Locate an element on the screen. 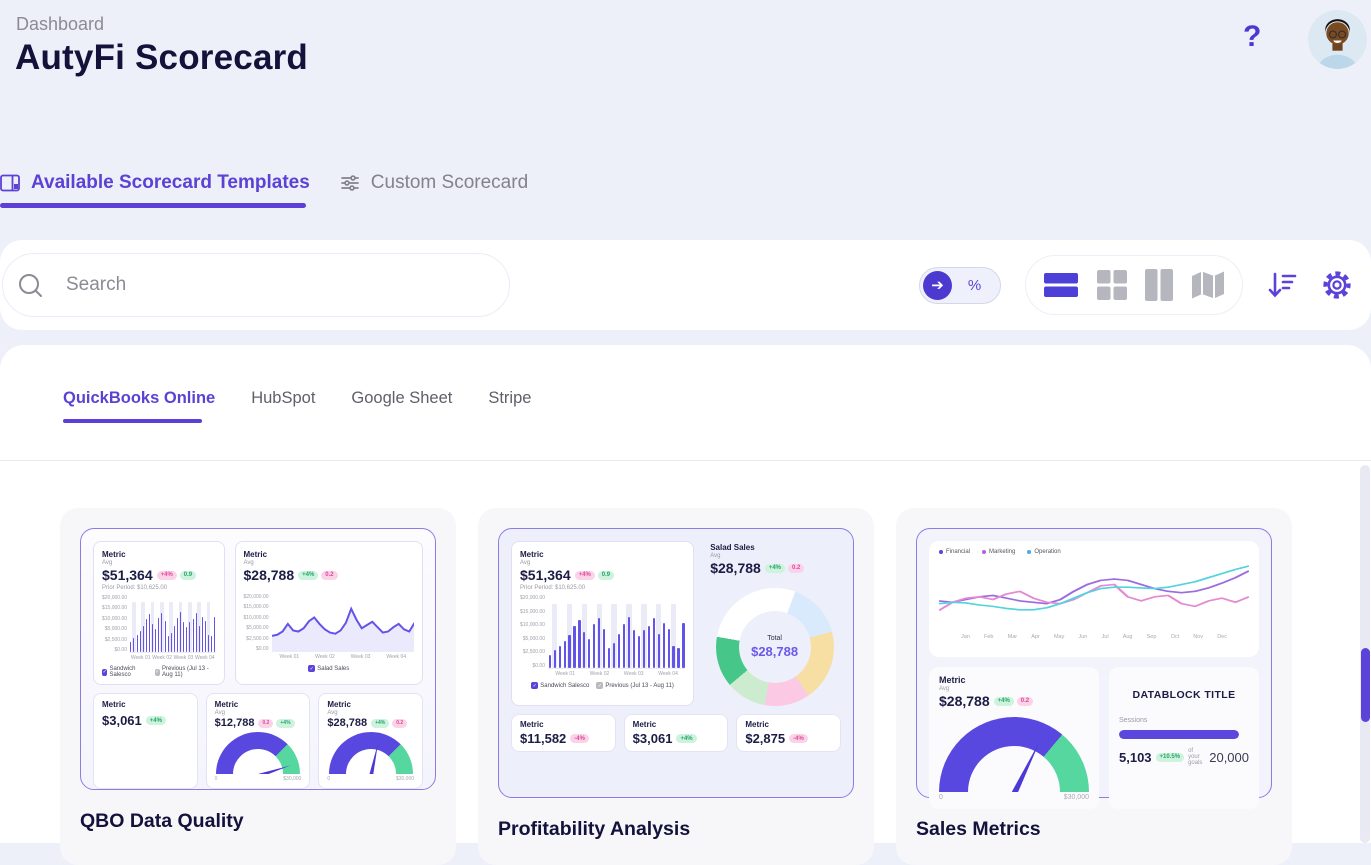 The height and width of the screenshot is (865, 1371). columns-view-icon is located at coordinates (1159, 285).